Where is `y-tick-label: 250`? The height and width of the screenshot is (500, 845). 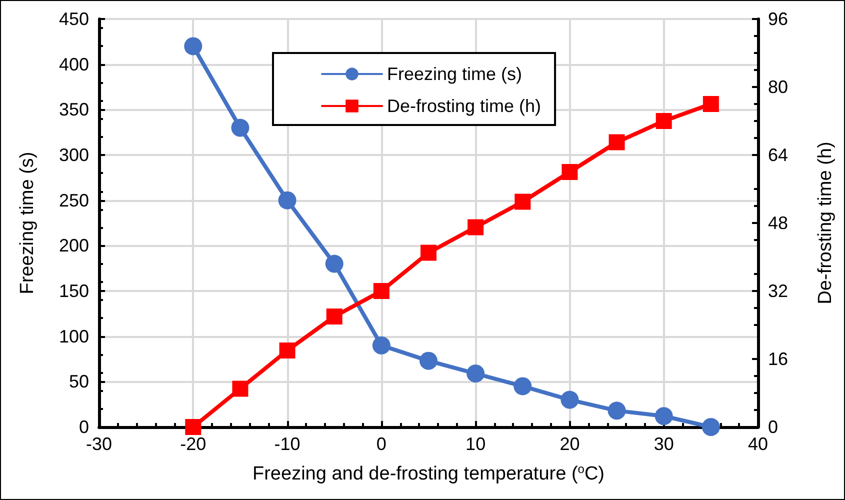
y-tick-label: 250 is located at coordinates (73, 200).